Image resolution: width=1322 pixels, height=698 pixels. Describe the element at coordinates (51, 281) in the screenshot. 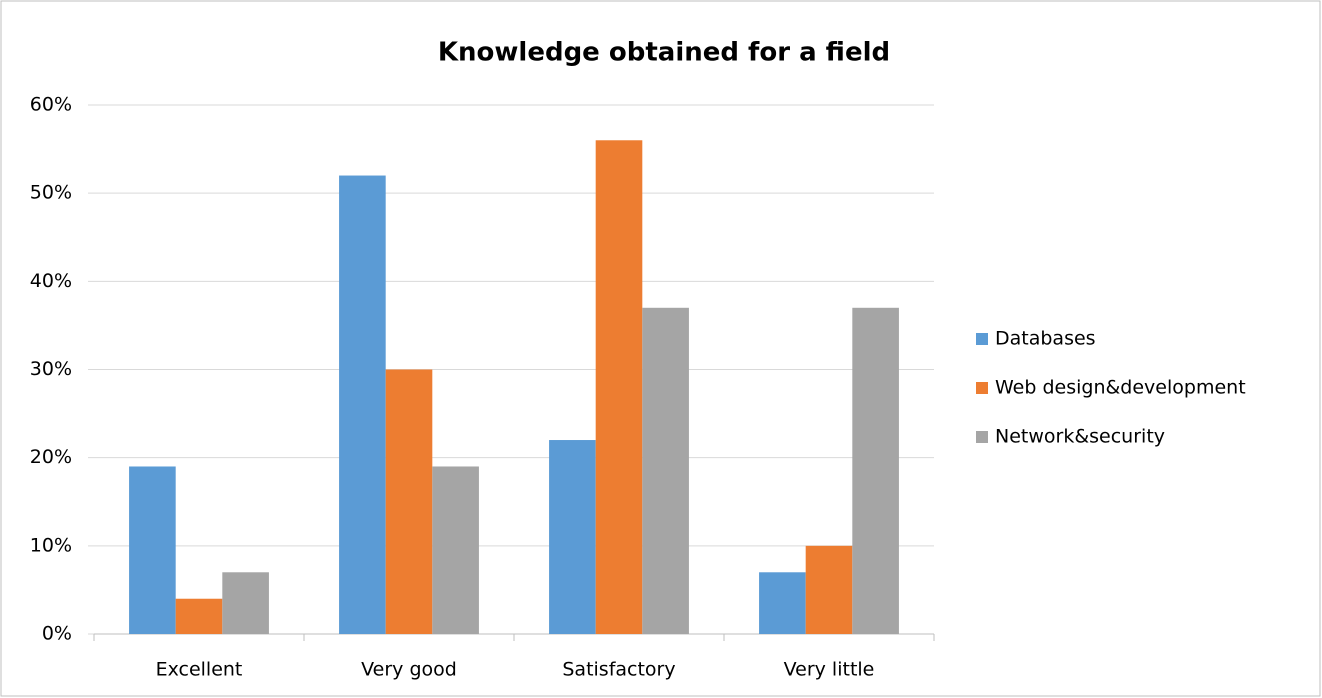

I see `y-tick-label: 40%` at that location.